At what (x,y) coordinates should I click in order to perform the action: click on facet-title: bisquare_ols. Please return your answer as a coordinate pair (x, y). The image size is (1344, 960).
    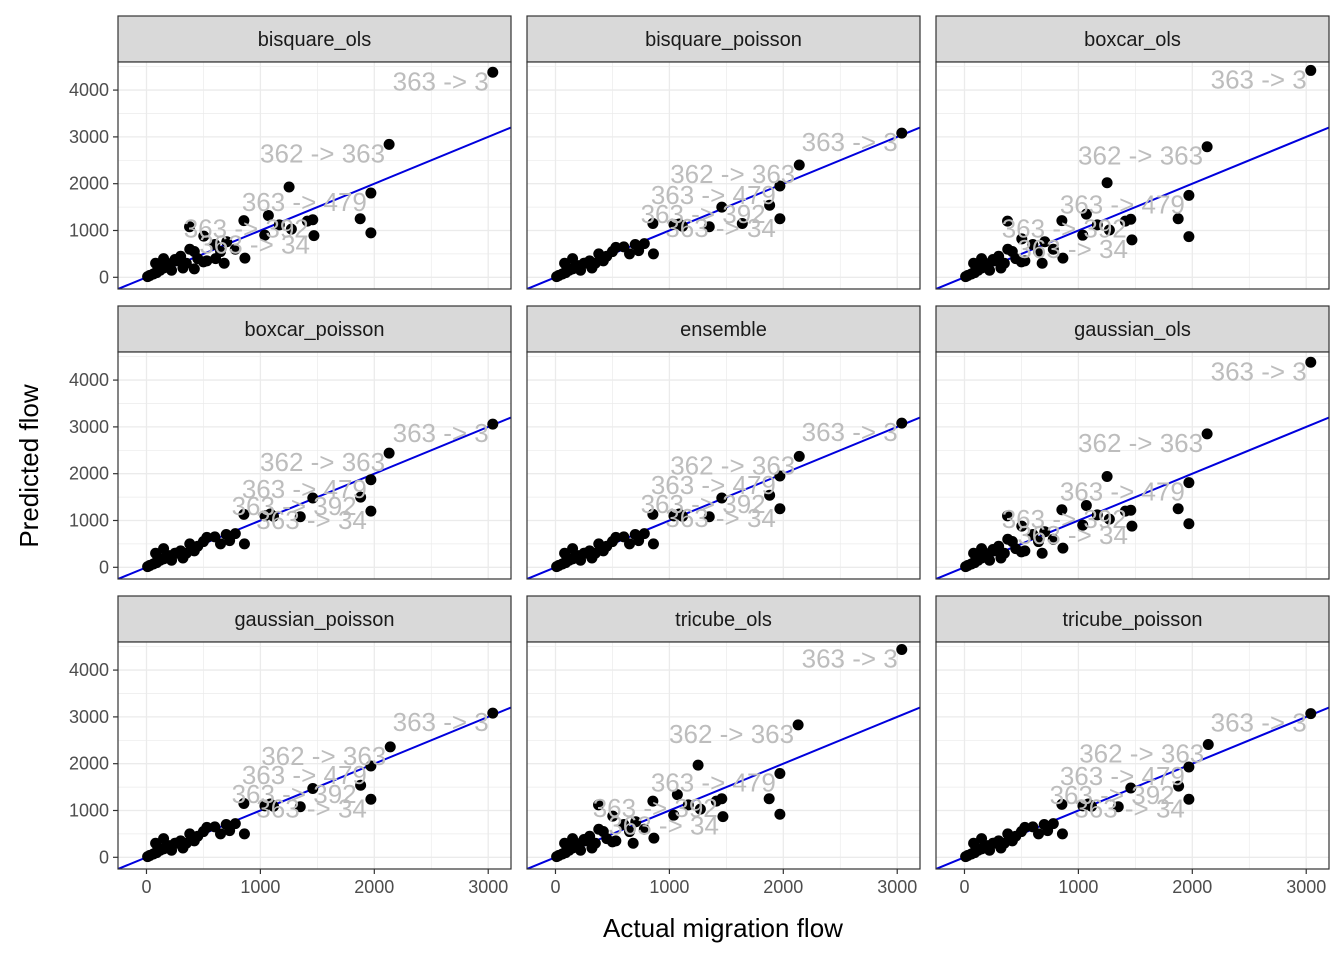
    Looking at the image, I should click on (314, 40).